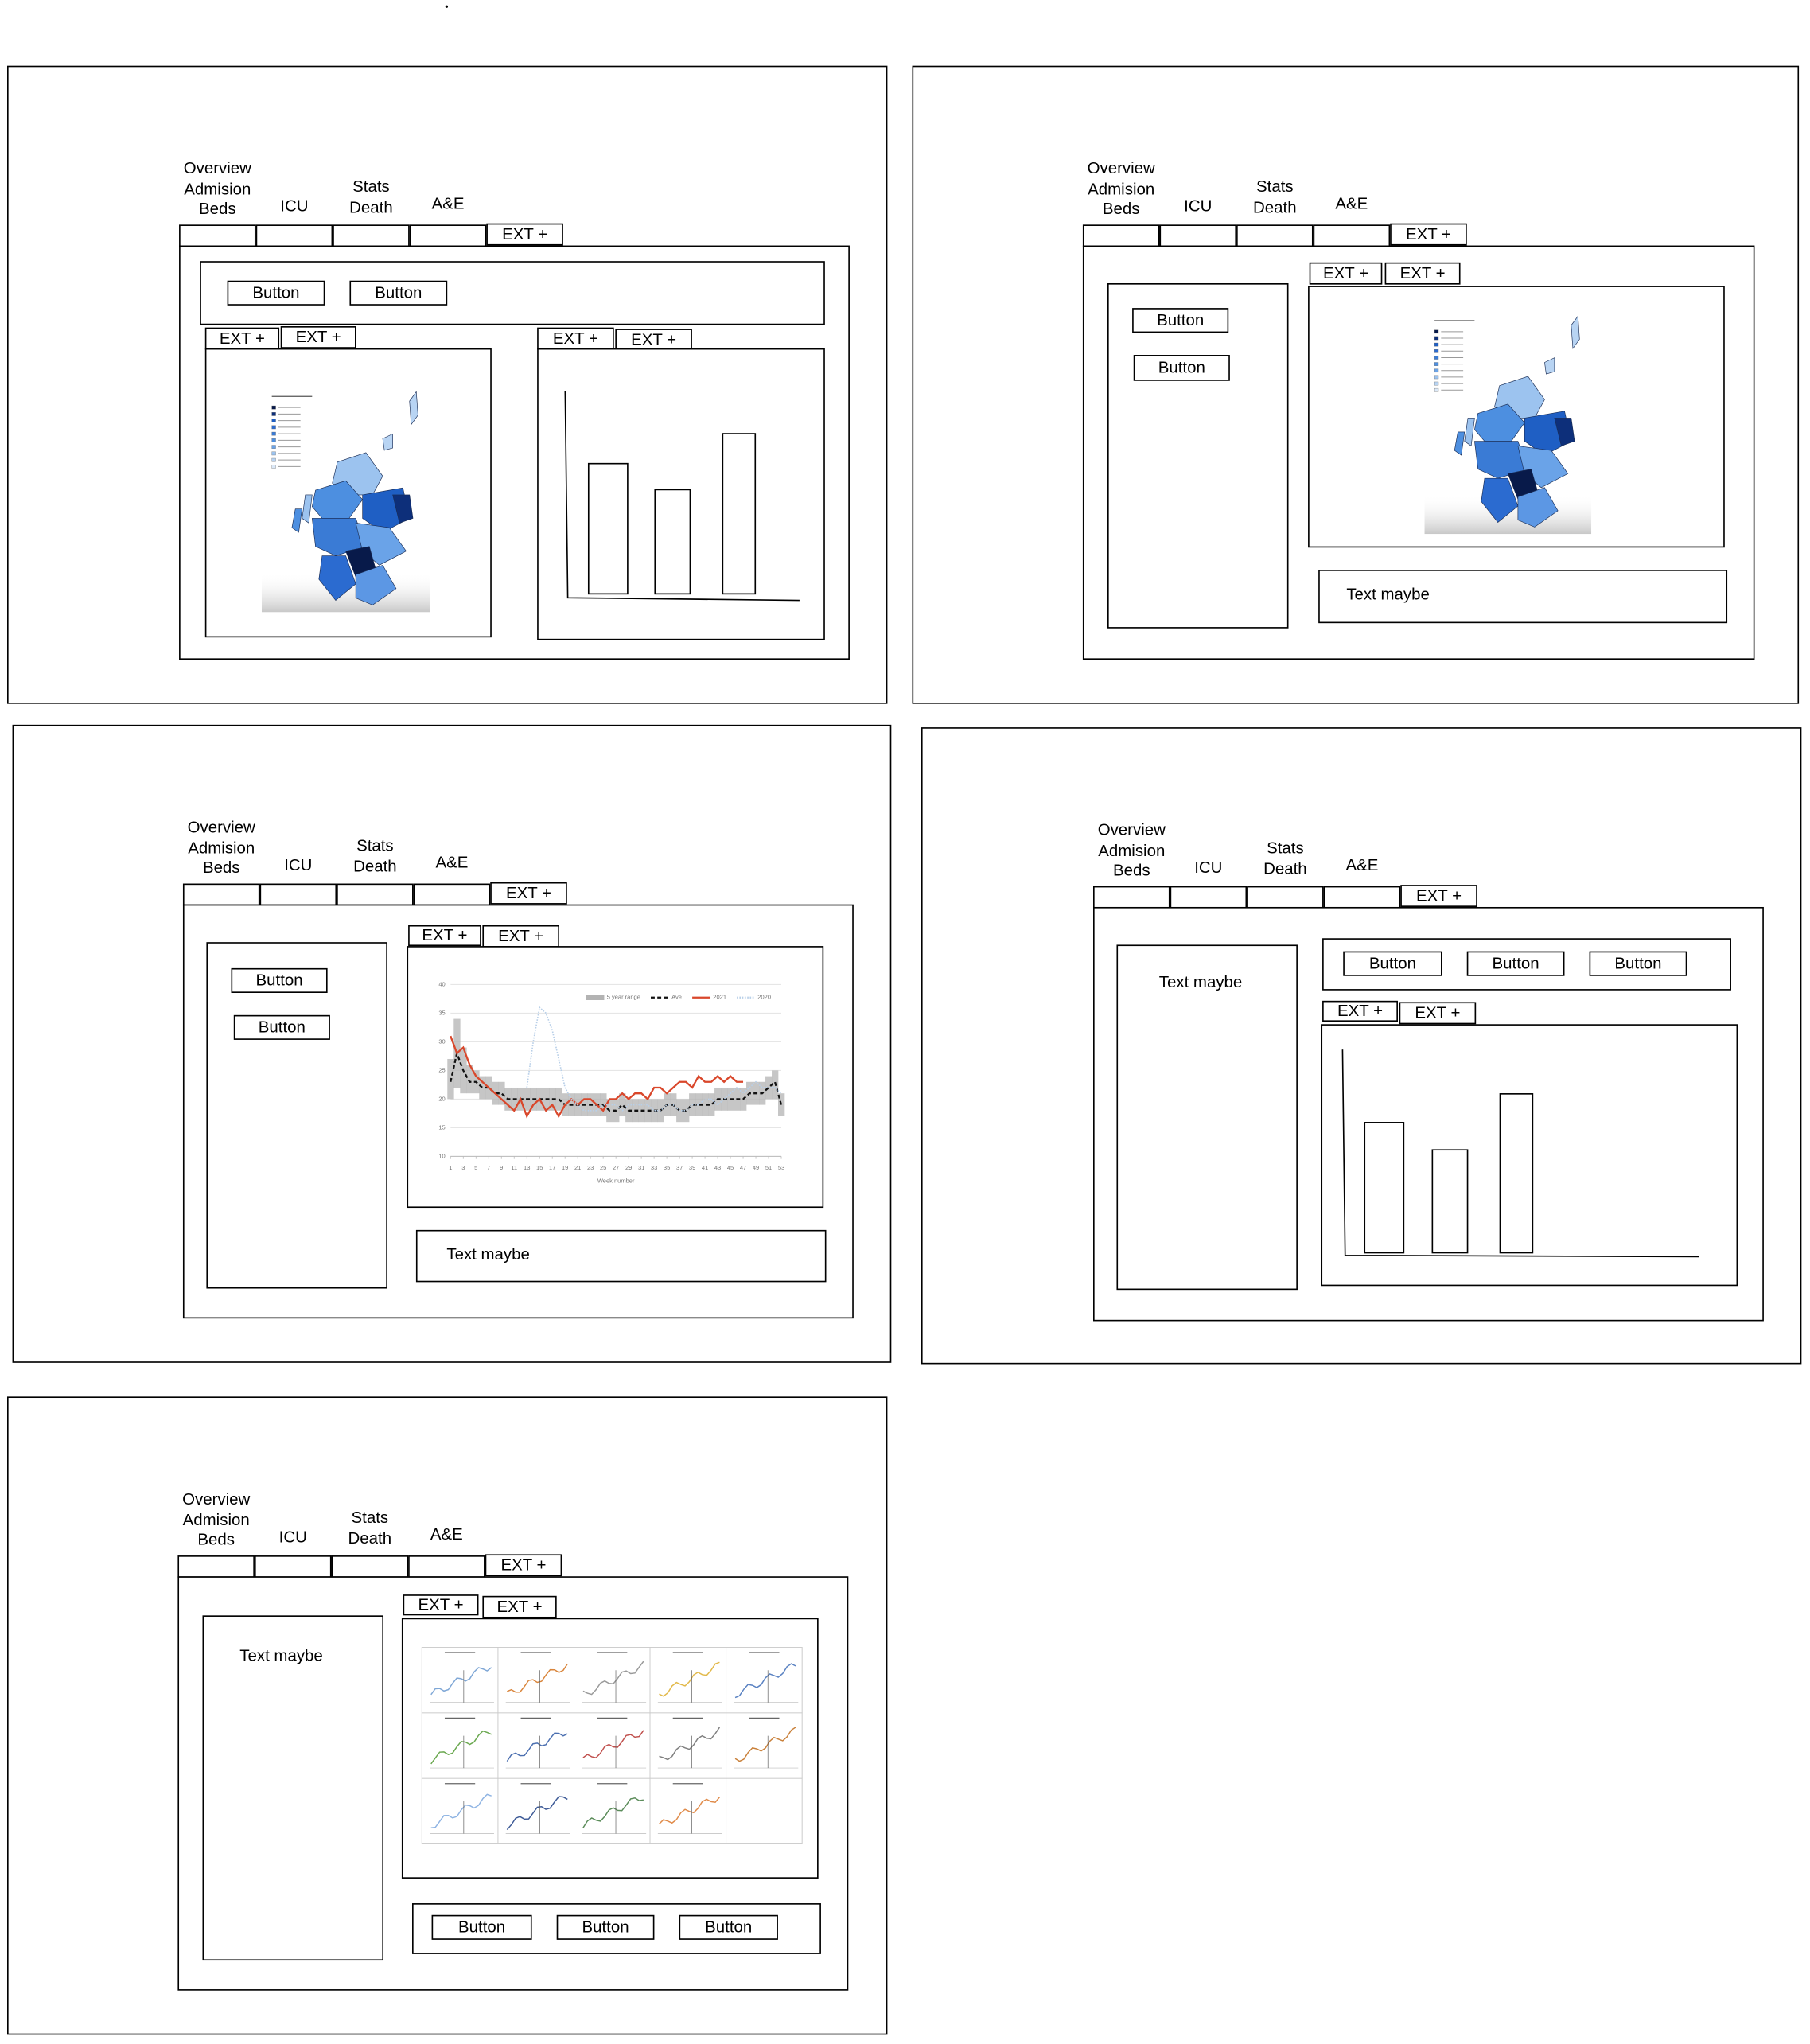 The height and width of the screenshot is (2044, 1810). What do you see at coordinates (552, 1167) in the screenshot?
I see `x-tick-label: 17` at bounding box center [552, 1167].